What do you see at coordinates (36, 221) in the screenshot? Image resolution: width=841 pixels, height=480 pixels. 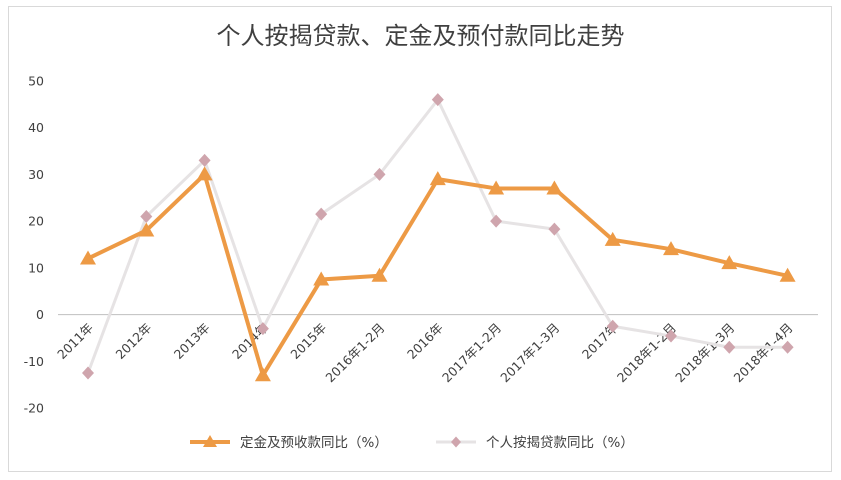 I see `y-tick-label: 20` at bounding box center [36, 221].